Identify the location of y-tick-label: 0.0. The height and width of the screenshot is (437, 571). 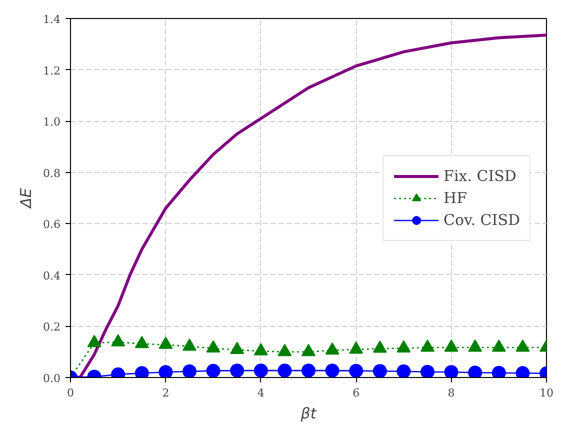
(52, 378).